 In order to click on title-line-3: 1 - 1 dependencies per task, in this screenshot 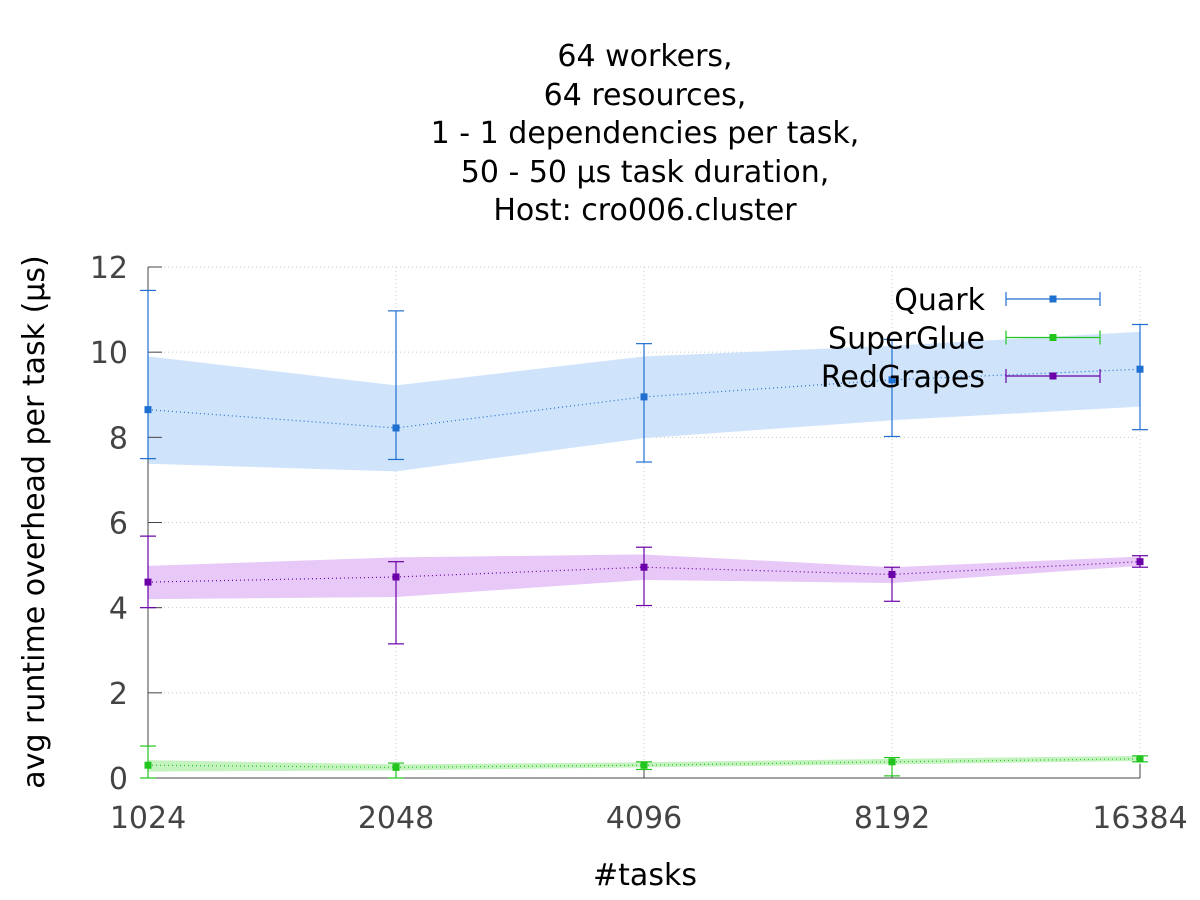, I will do `click(645, 133)`.